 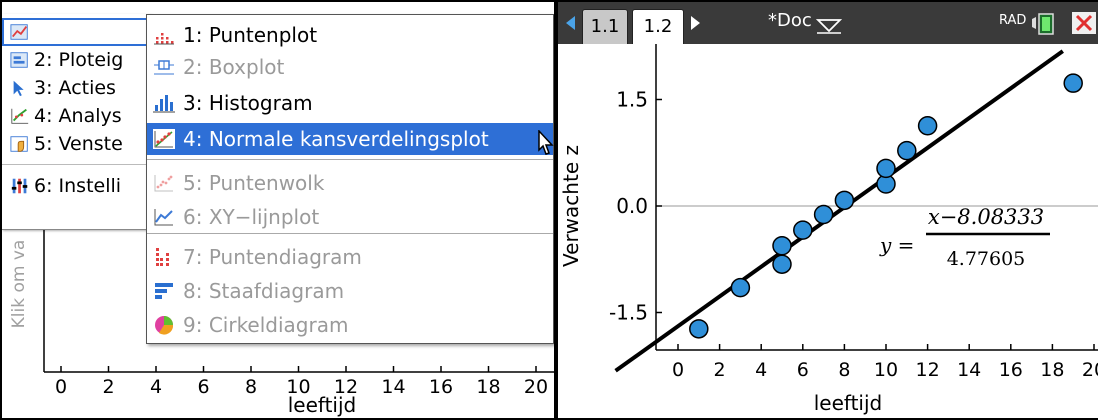 What do you see at coordinates (571, 23) in the screenshot?
I see `tab-left-arrow-icon` at bounding box center [571, 23].